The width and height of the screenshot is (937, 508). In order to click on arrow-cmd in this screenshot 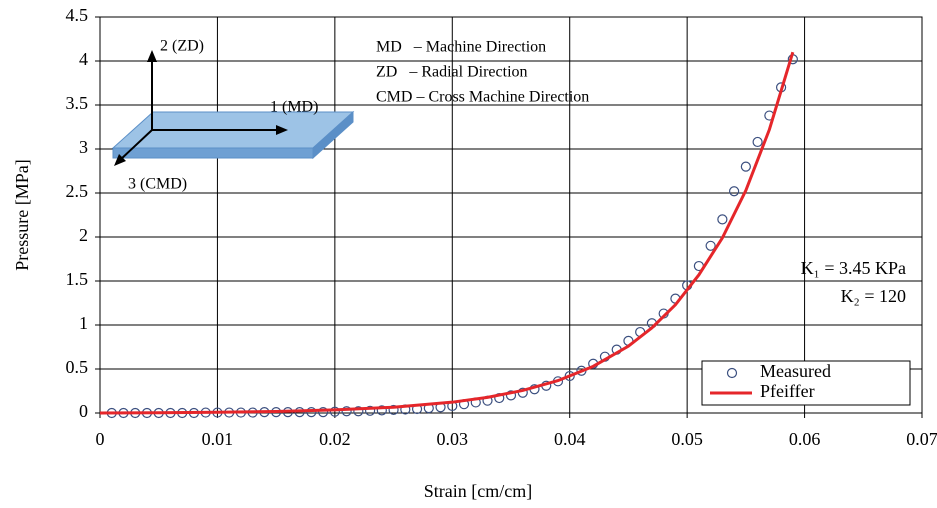, I will do `click(136, 145)`.